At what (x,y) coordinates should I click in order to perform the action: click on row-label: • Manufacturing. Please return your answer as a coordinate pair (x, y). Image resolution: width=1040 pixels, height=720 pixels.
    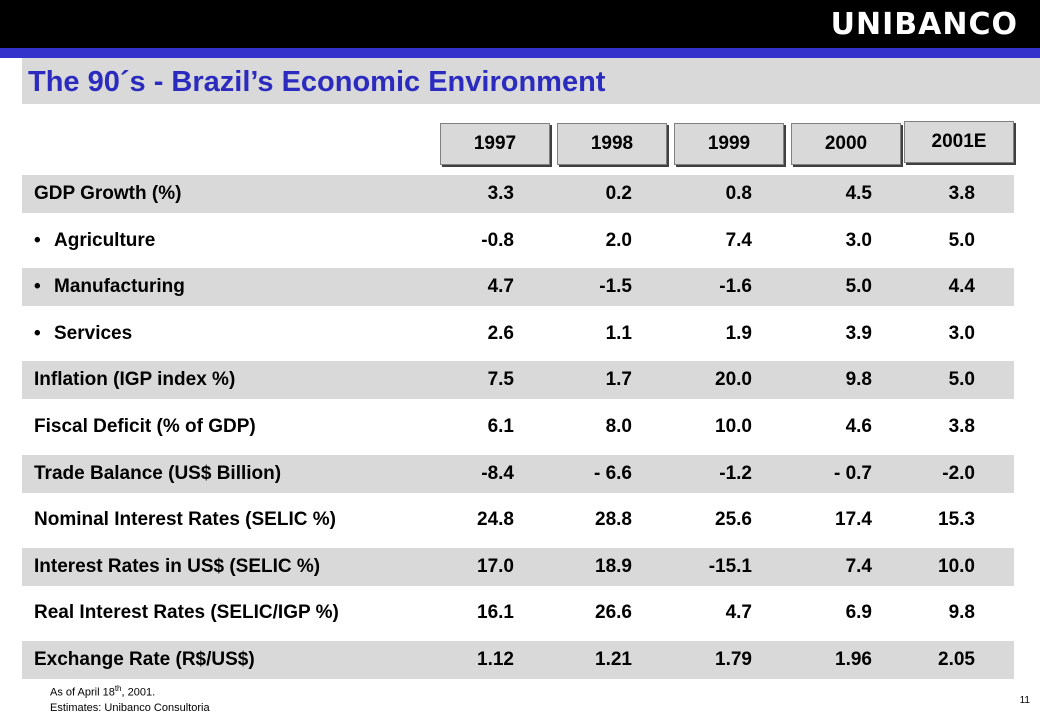
    Looking at the image, I should click on (109, 287).